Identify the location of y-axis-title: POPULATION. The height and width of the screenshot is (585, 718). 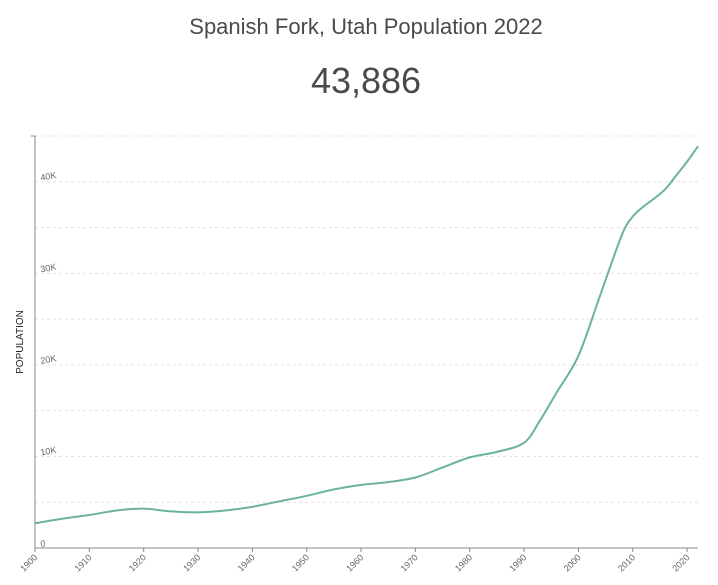
(20, 342).